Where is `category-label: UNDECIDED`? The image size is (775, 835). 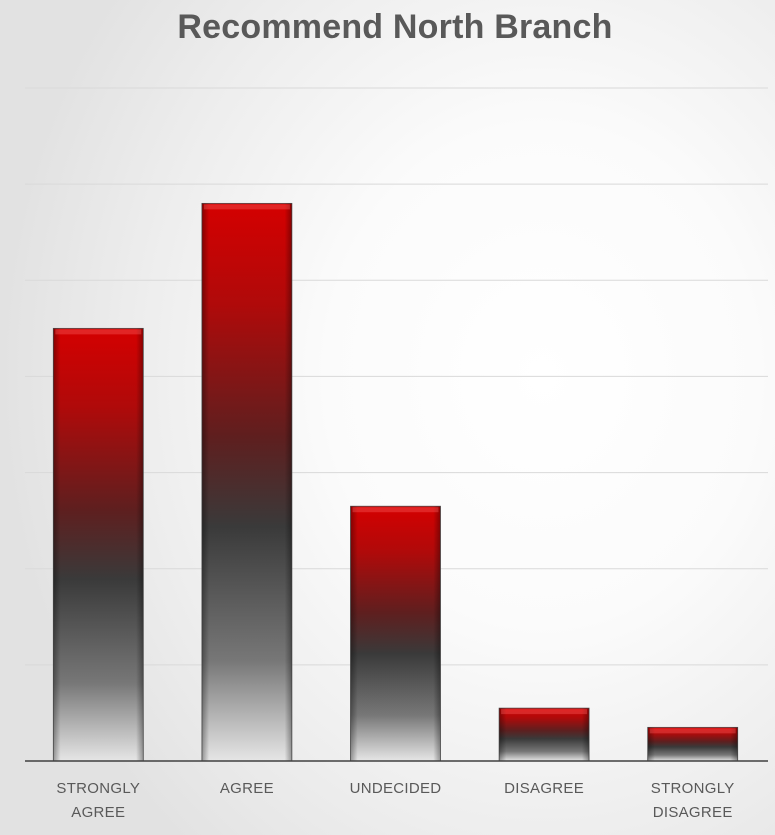
category-label: UNDECIDED is located at coordinates (395, 788).